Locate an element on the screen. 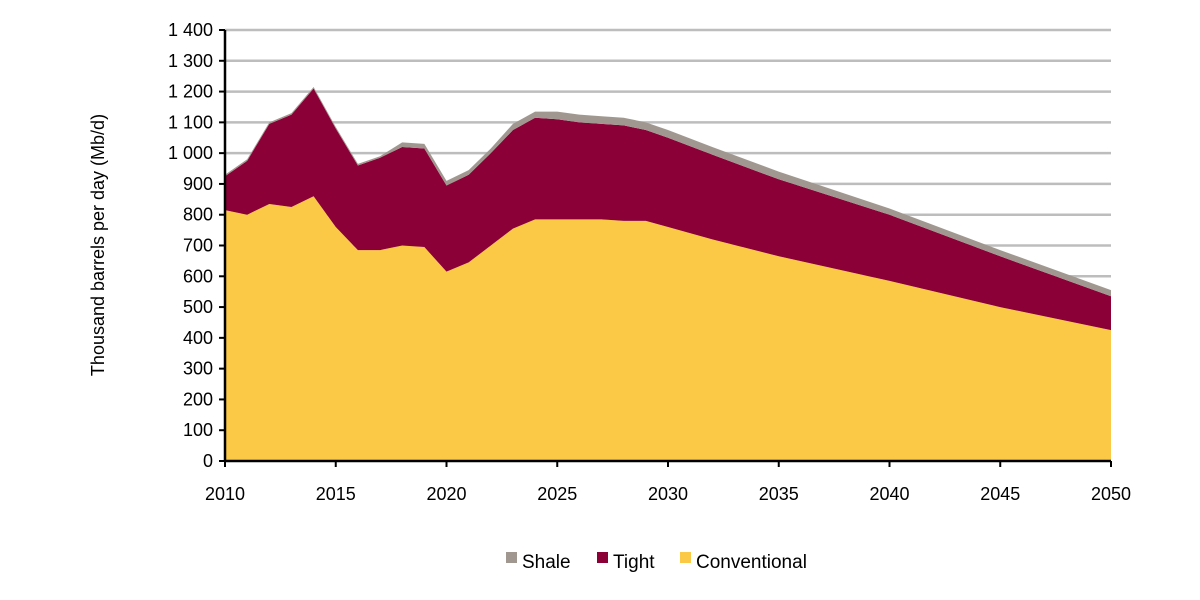 This screenshot has width=1200, height=600. y-tick-label: 800 is located at coordinates (198, 215).